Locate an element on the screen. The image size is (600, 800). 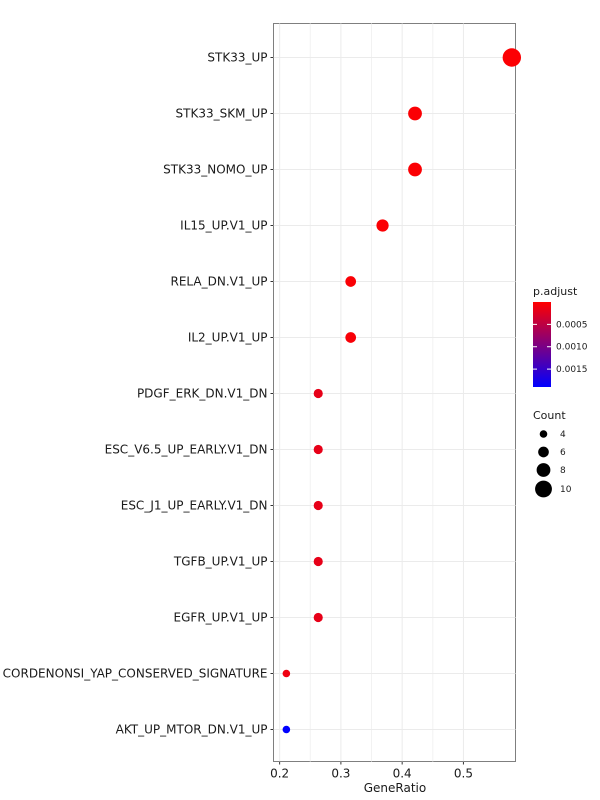
x-tick-label: 0.2 is located at coordinates (279, 774).